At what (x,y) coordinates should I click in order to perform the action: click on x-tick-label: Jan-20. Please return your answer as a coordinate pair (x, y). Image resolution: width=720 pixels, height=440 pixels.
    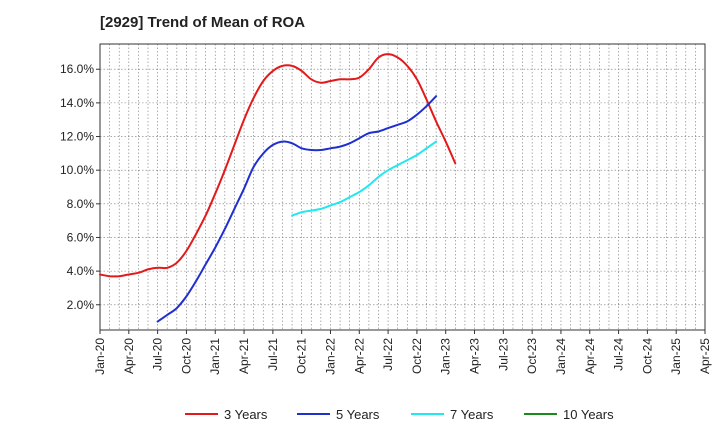
    Looking at the image, I should click on (100, 356).